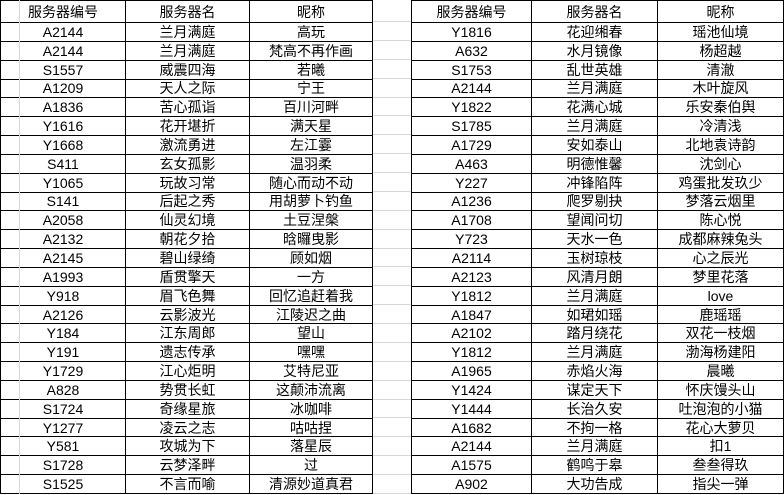 Image resolution: width=784 pixels, height=495 pixels. Describe the element at coordinates (311, 70) in the screenshot. I see `cell: 若曦` at that location.